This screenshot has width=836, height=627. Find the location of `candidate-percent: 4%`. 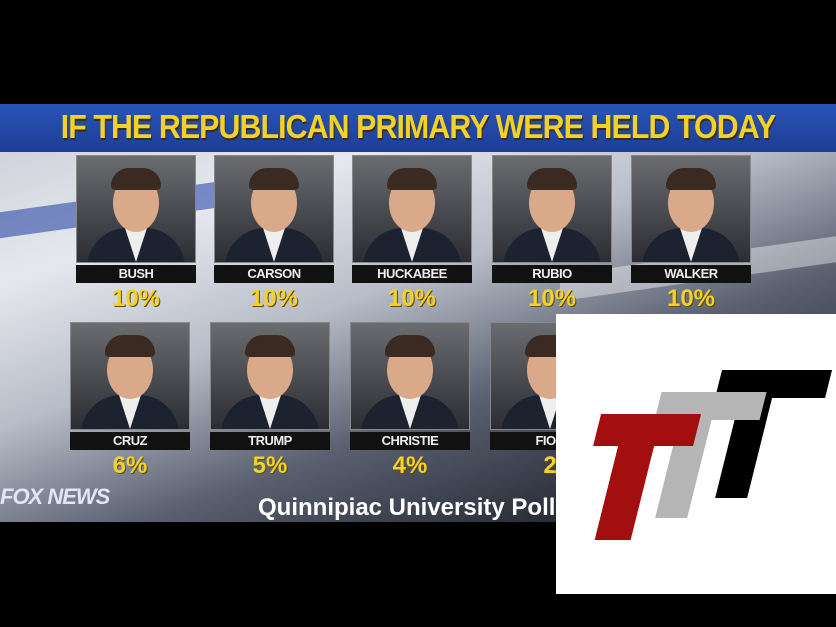

candidate-percent: 4% is located at coordinates (410, 465).